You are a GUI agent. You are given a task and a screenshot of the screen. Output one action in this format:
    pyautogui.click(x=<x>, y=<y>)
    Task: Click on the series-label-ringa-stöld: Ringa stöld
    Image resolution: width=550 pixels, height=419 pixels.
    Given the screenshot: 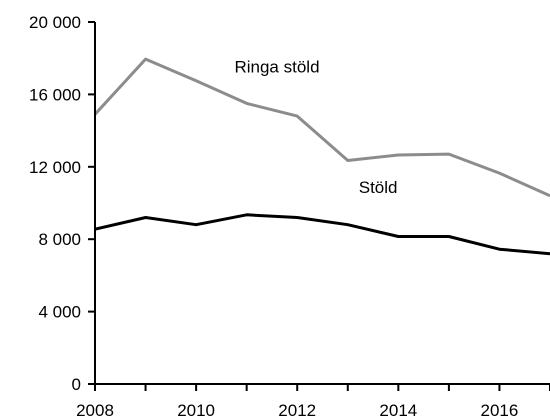 What is the action you would take?
    pyautogui.click(x=276, y=67)
    